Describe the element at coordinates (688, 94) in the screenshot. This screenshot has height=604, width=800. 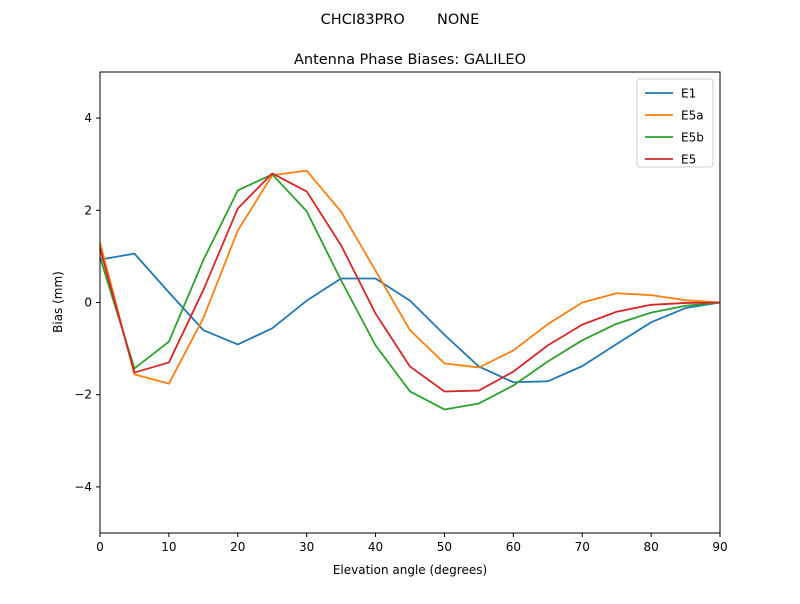
I see `legend-label-e1: E1` at that location.